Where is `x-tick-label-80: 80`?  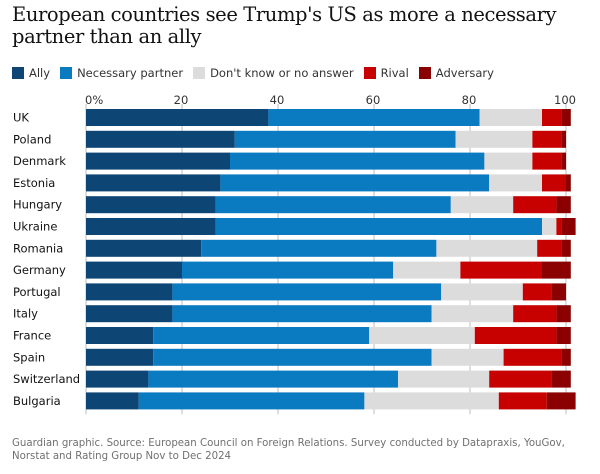 x-tick-label-80: 80 is located at coordinates (469, 100).